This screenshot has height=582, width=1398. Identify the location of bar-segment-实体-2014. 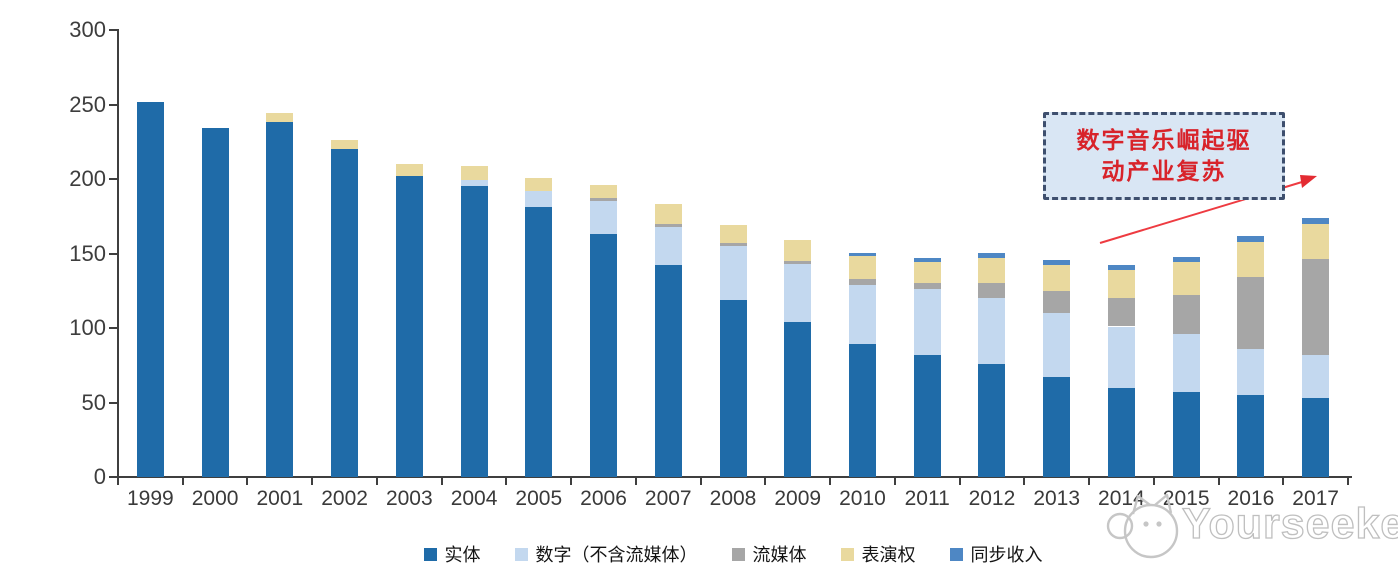
(1121, 432).